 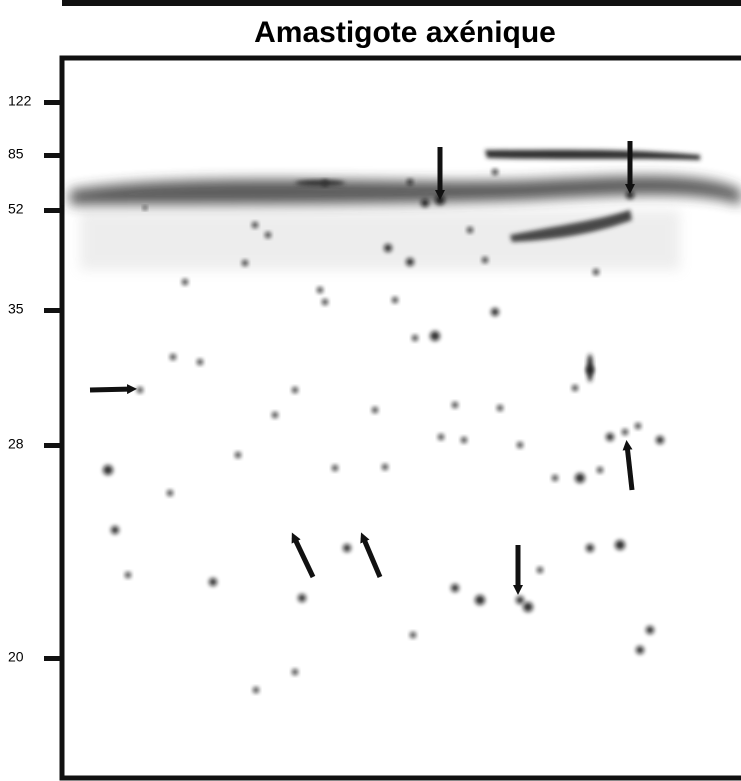 I want to click on smear, so click(x=380, y=240).